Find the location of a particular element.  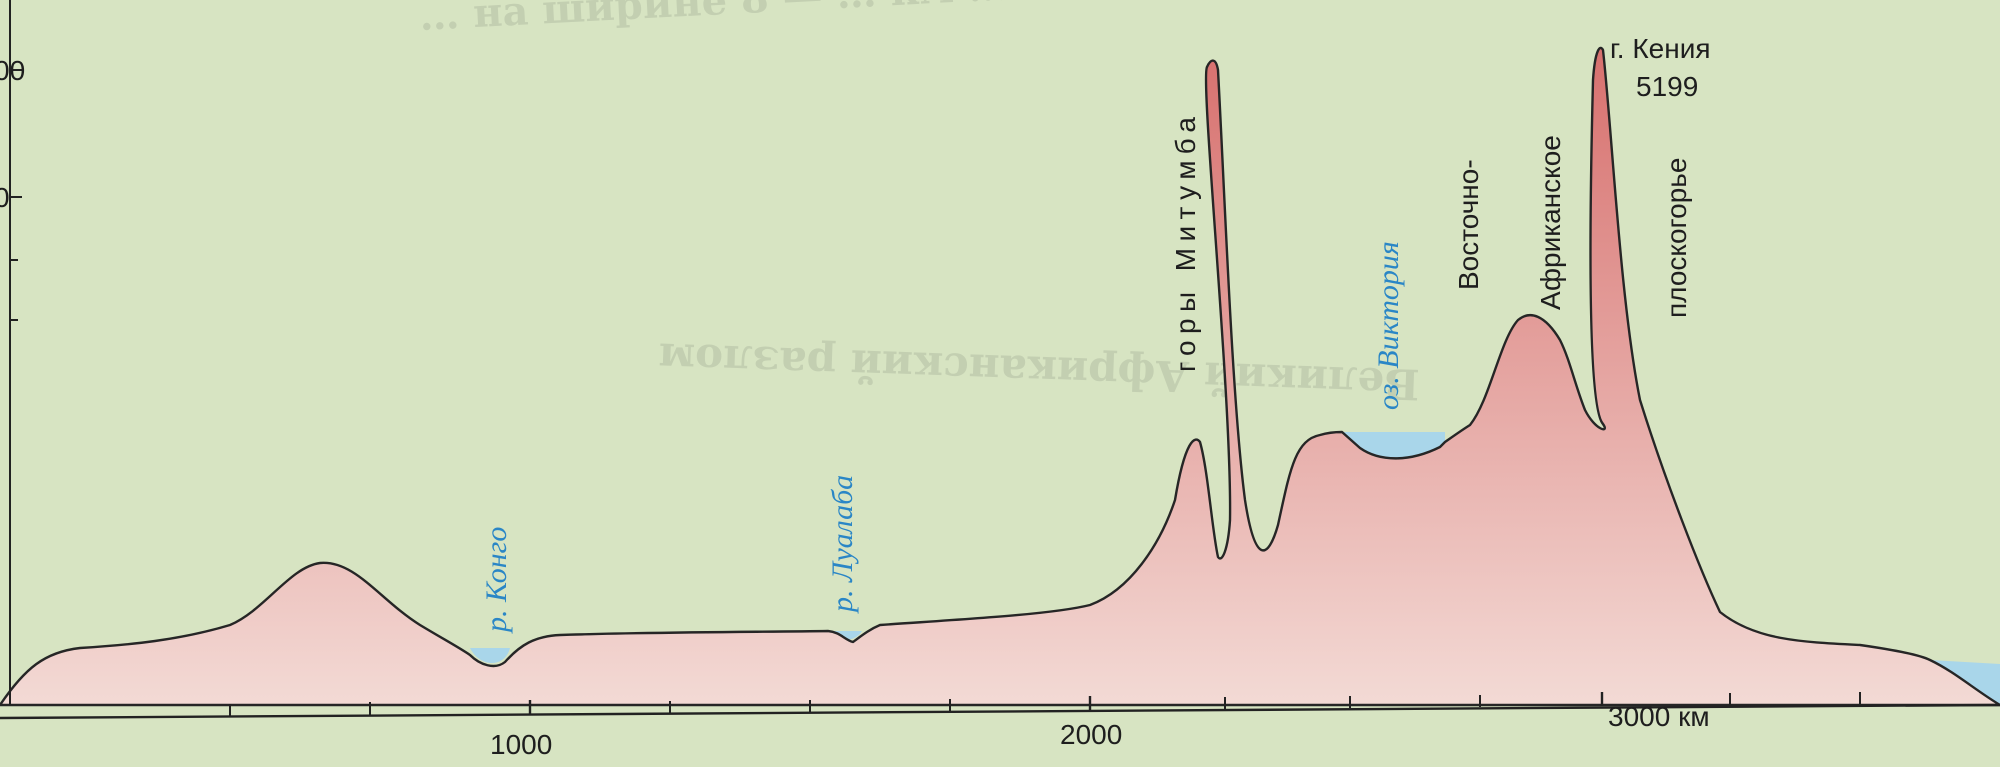

x-axis: 1000 2000 3000 км is located at coordinates (1000, 726).